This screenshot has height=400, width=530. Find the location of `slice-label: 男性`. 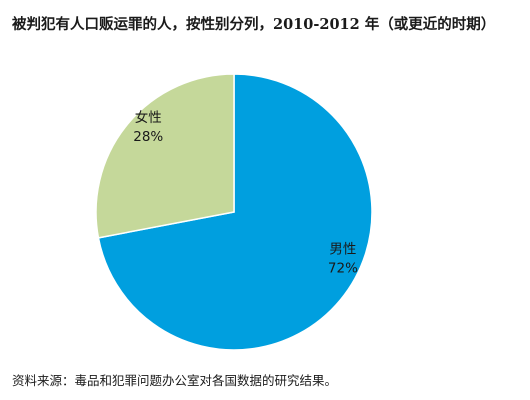

slice-label: 男性 is located at coordinates (342, 250).